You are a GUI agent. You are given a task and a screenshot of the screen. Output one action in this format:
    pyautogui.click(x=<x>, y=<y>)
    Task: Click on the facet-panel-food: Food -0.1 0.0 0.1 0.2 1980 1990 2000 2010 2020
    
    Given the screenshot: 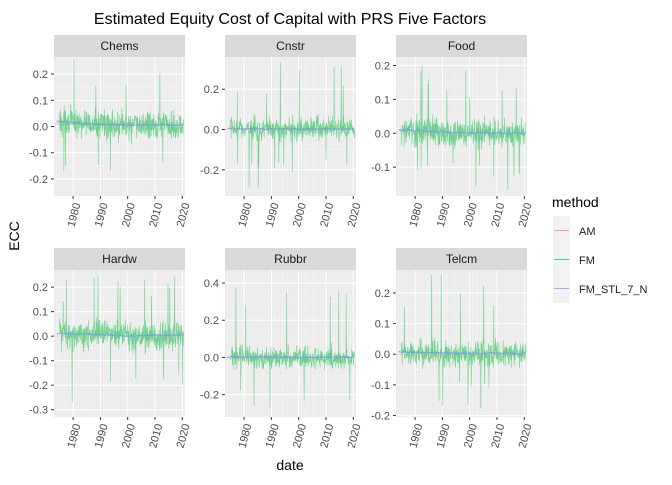 What is the action you would take?
    pyautogui.click(x=453, y=131)
    